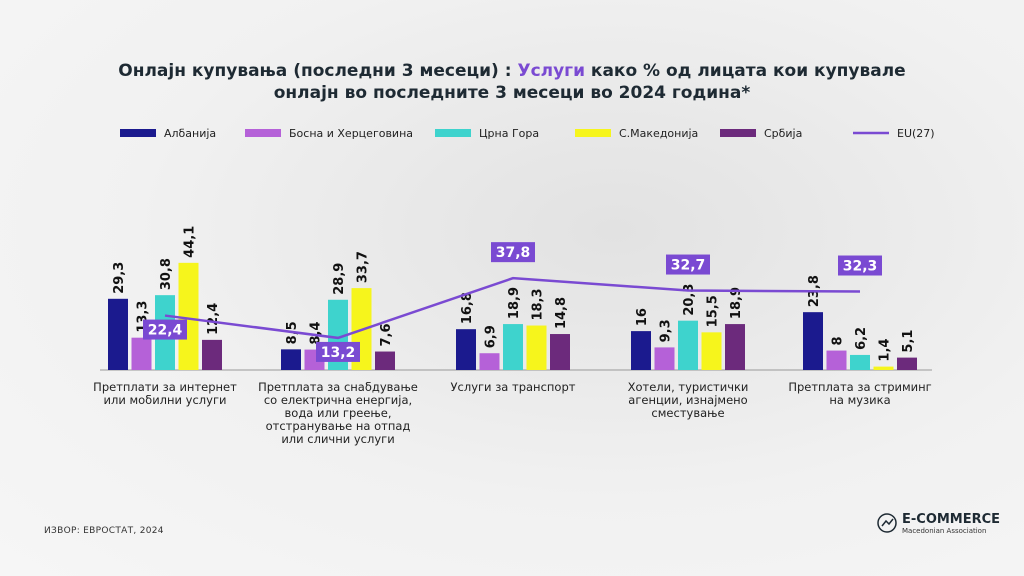 The width and height of the screenshot is (1024, 576). I want to click on data-label: 30,8, so click(166, 274).